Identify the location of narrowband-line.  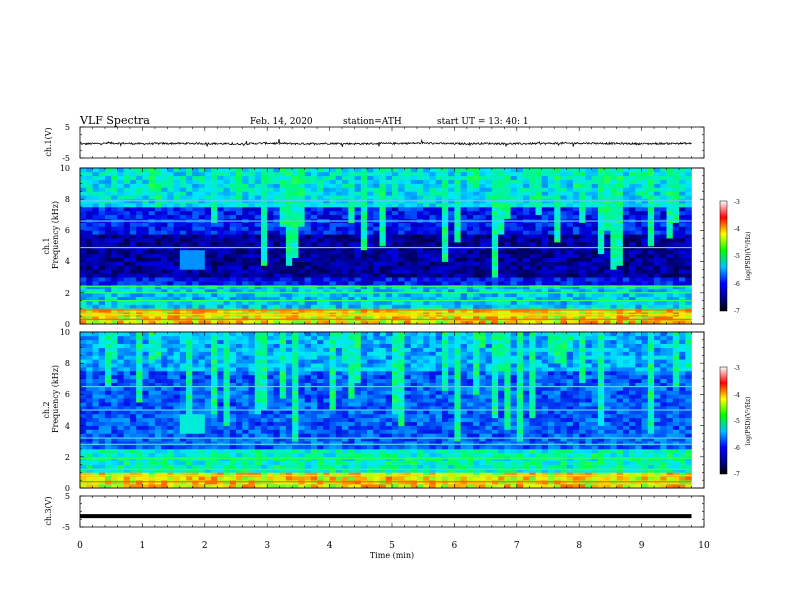
(386, 221).